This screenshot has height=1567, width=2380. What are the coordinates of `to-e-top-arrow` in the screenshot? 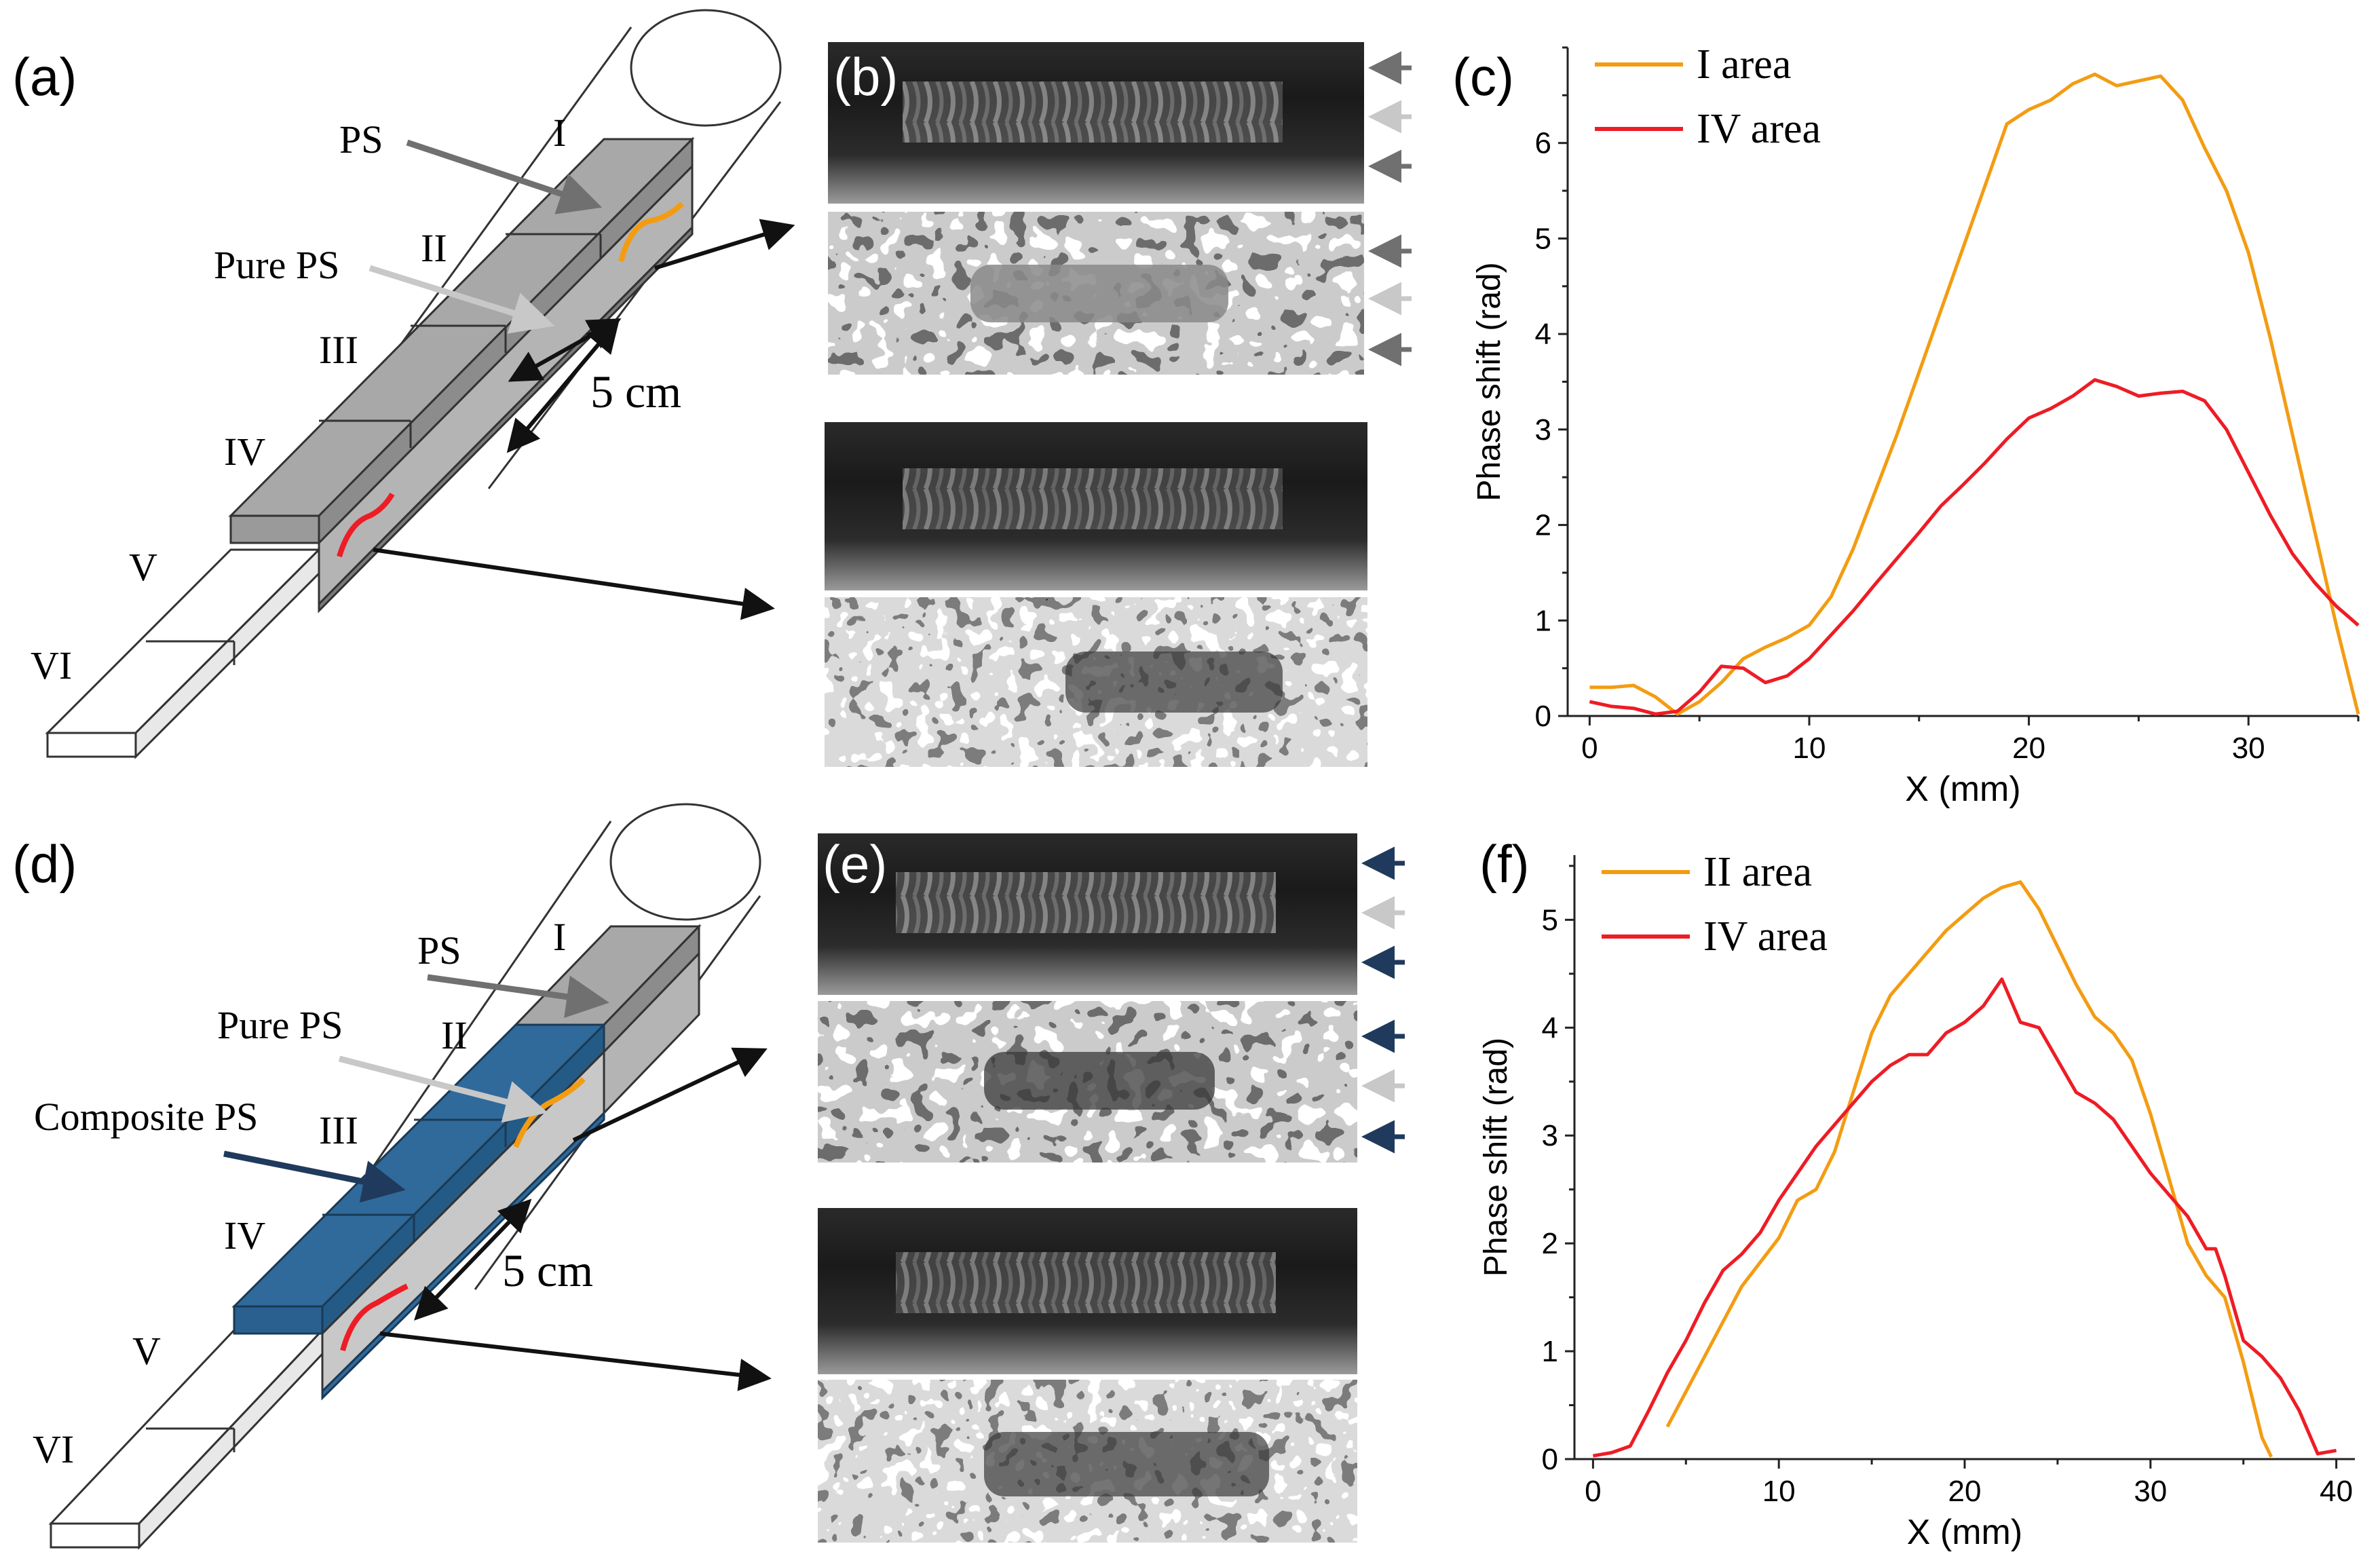 It's located at (670, 1095).